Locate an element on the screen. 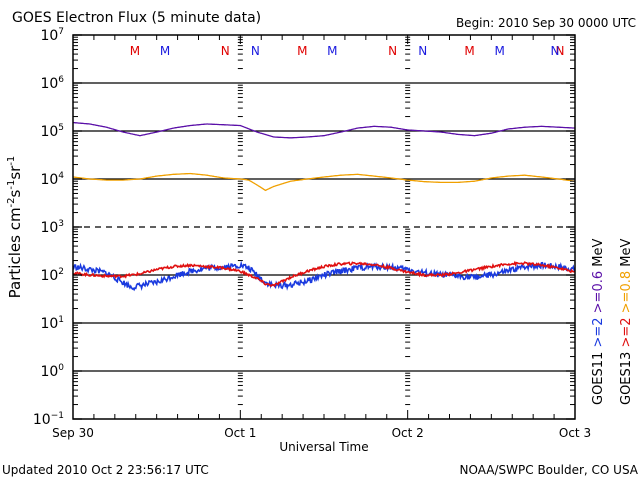 The image size is (640, 480). y-tick-label: 10³ is located at coordinates (52, 227).